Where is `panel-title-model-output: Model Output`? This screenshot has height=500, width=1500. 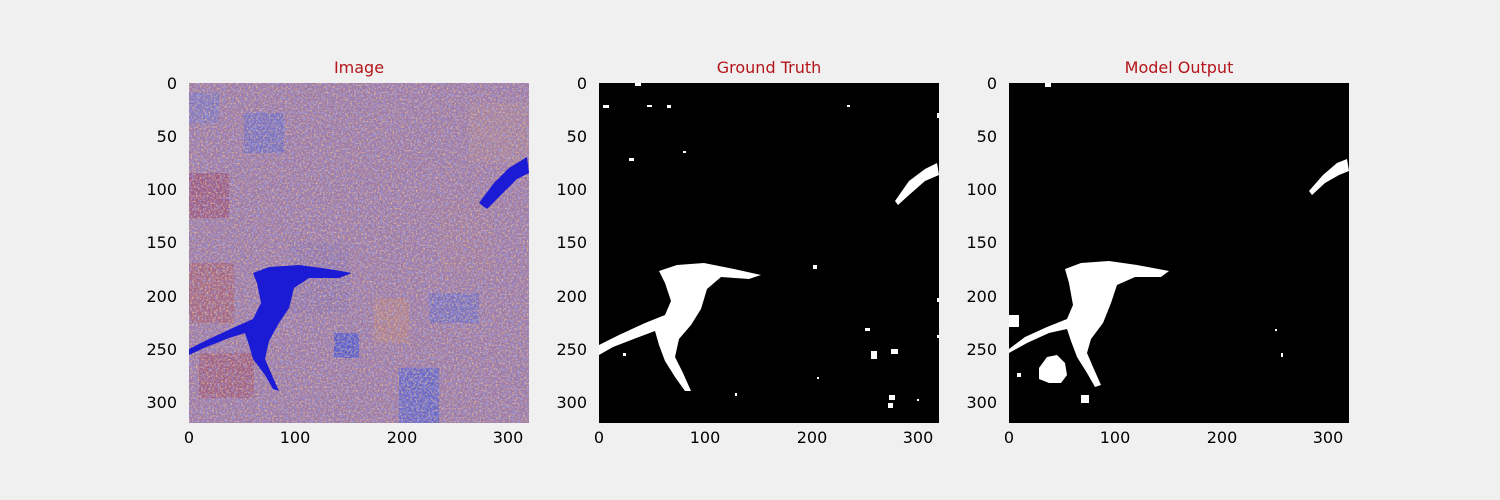
panel-title-model-output: Model Output is located at coordinates (1179, 67).